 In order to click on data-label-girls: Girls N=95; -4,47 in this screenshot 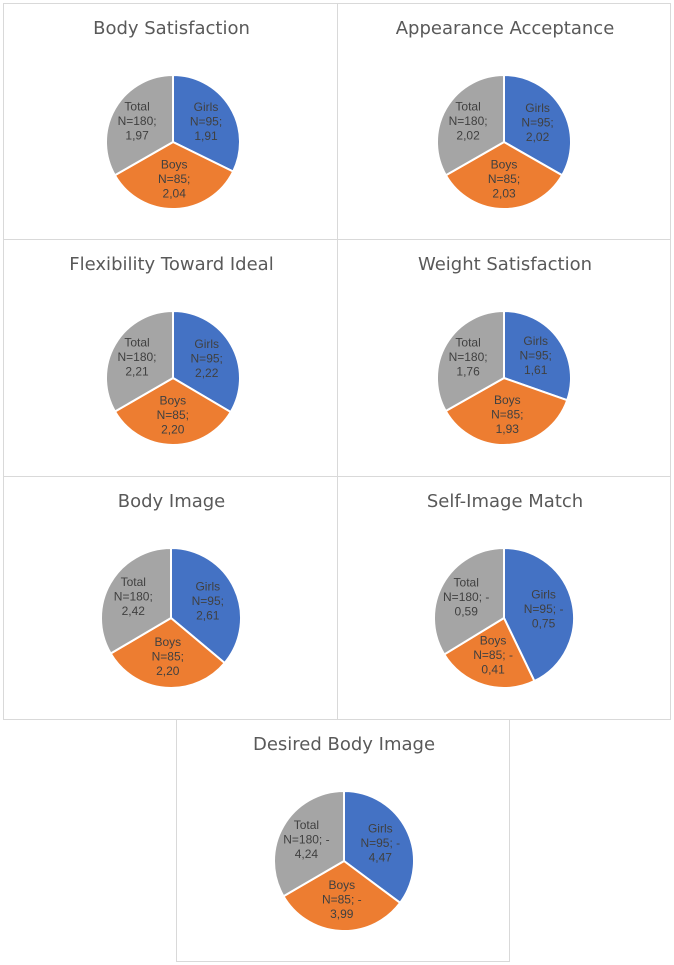, I will do `click(380, 842)`.